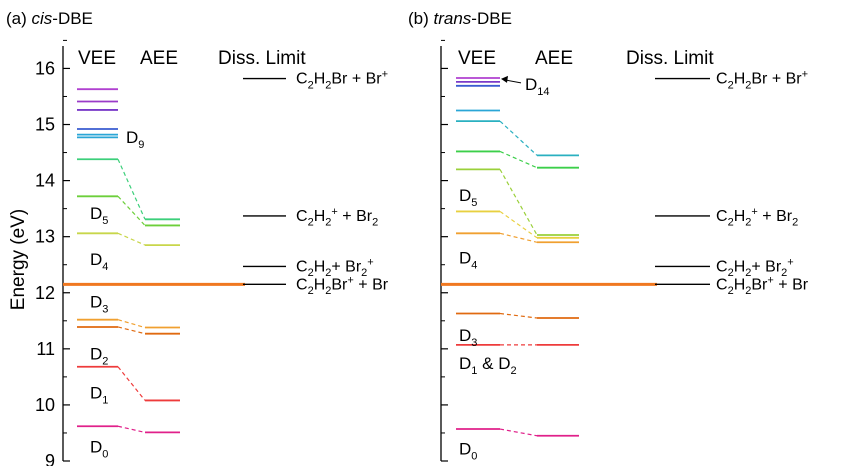  What do you see at coordinates (135, 139) in the screenshot?
I see `state-label: D9` at bounding box center [135, 139].